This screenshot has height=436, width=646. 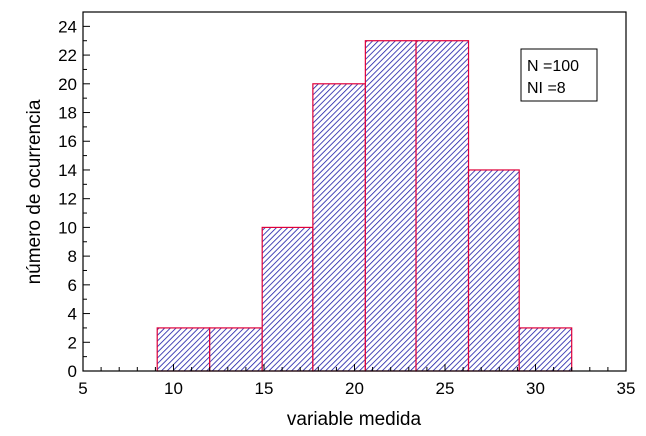 What do you see at coordinates (72, 256) in the screenshot?
I see `y-tick-label: 8` at bounding box center [72, 256].